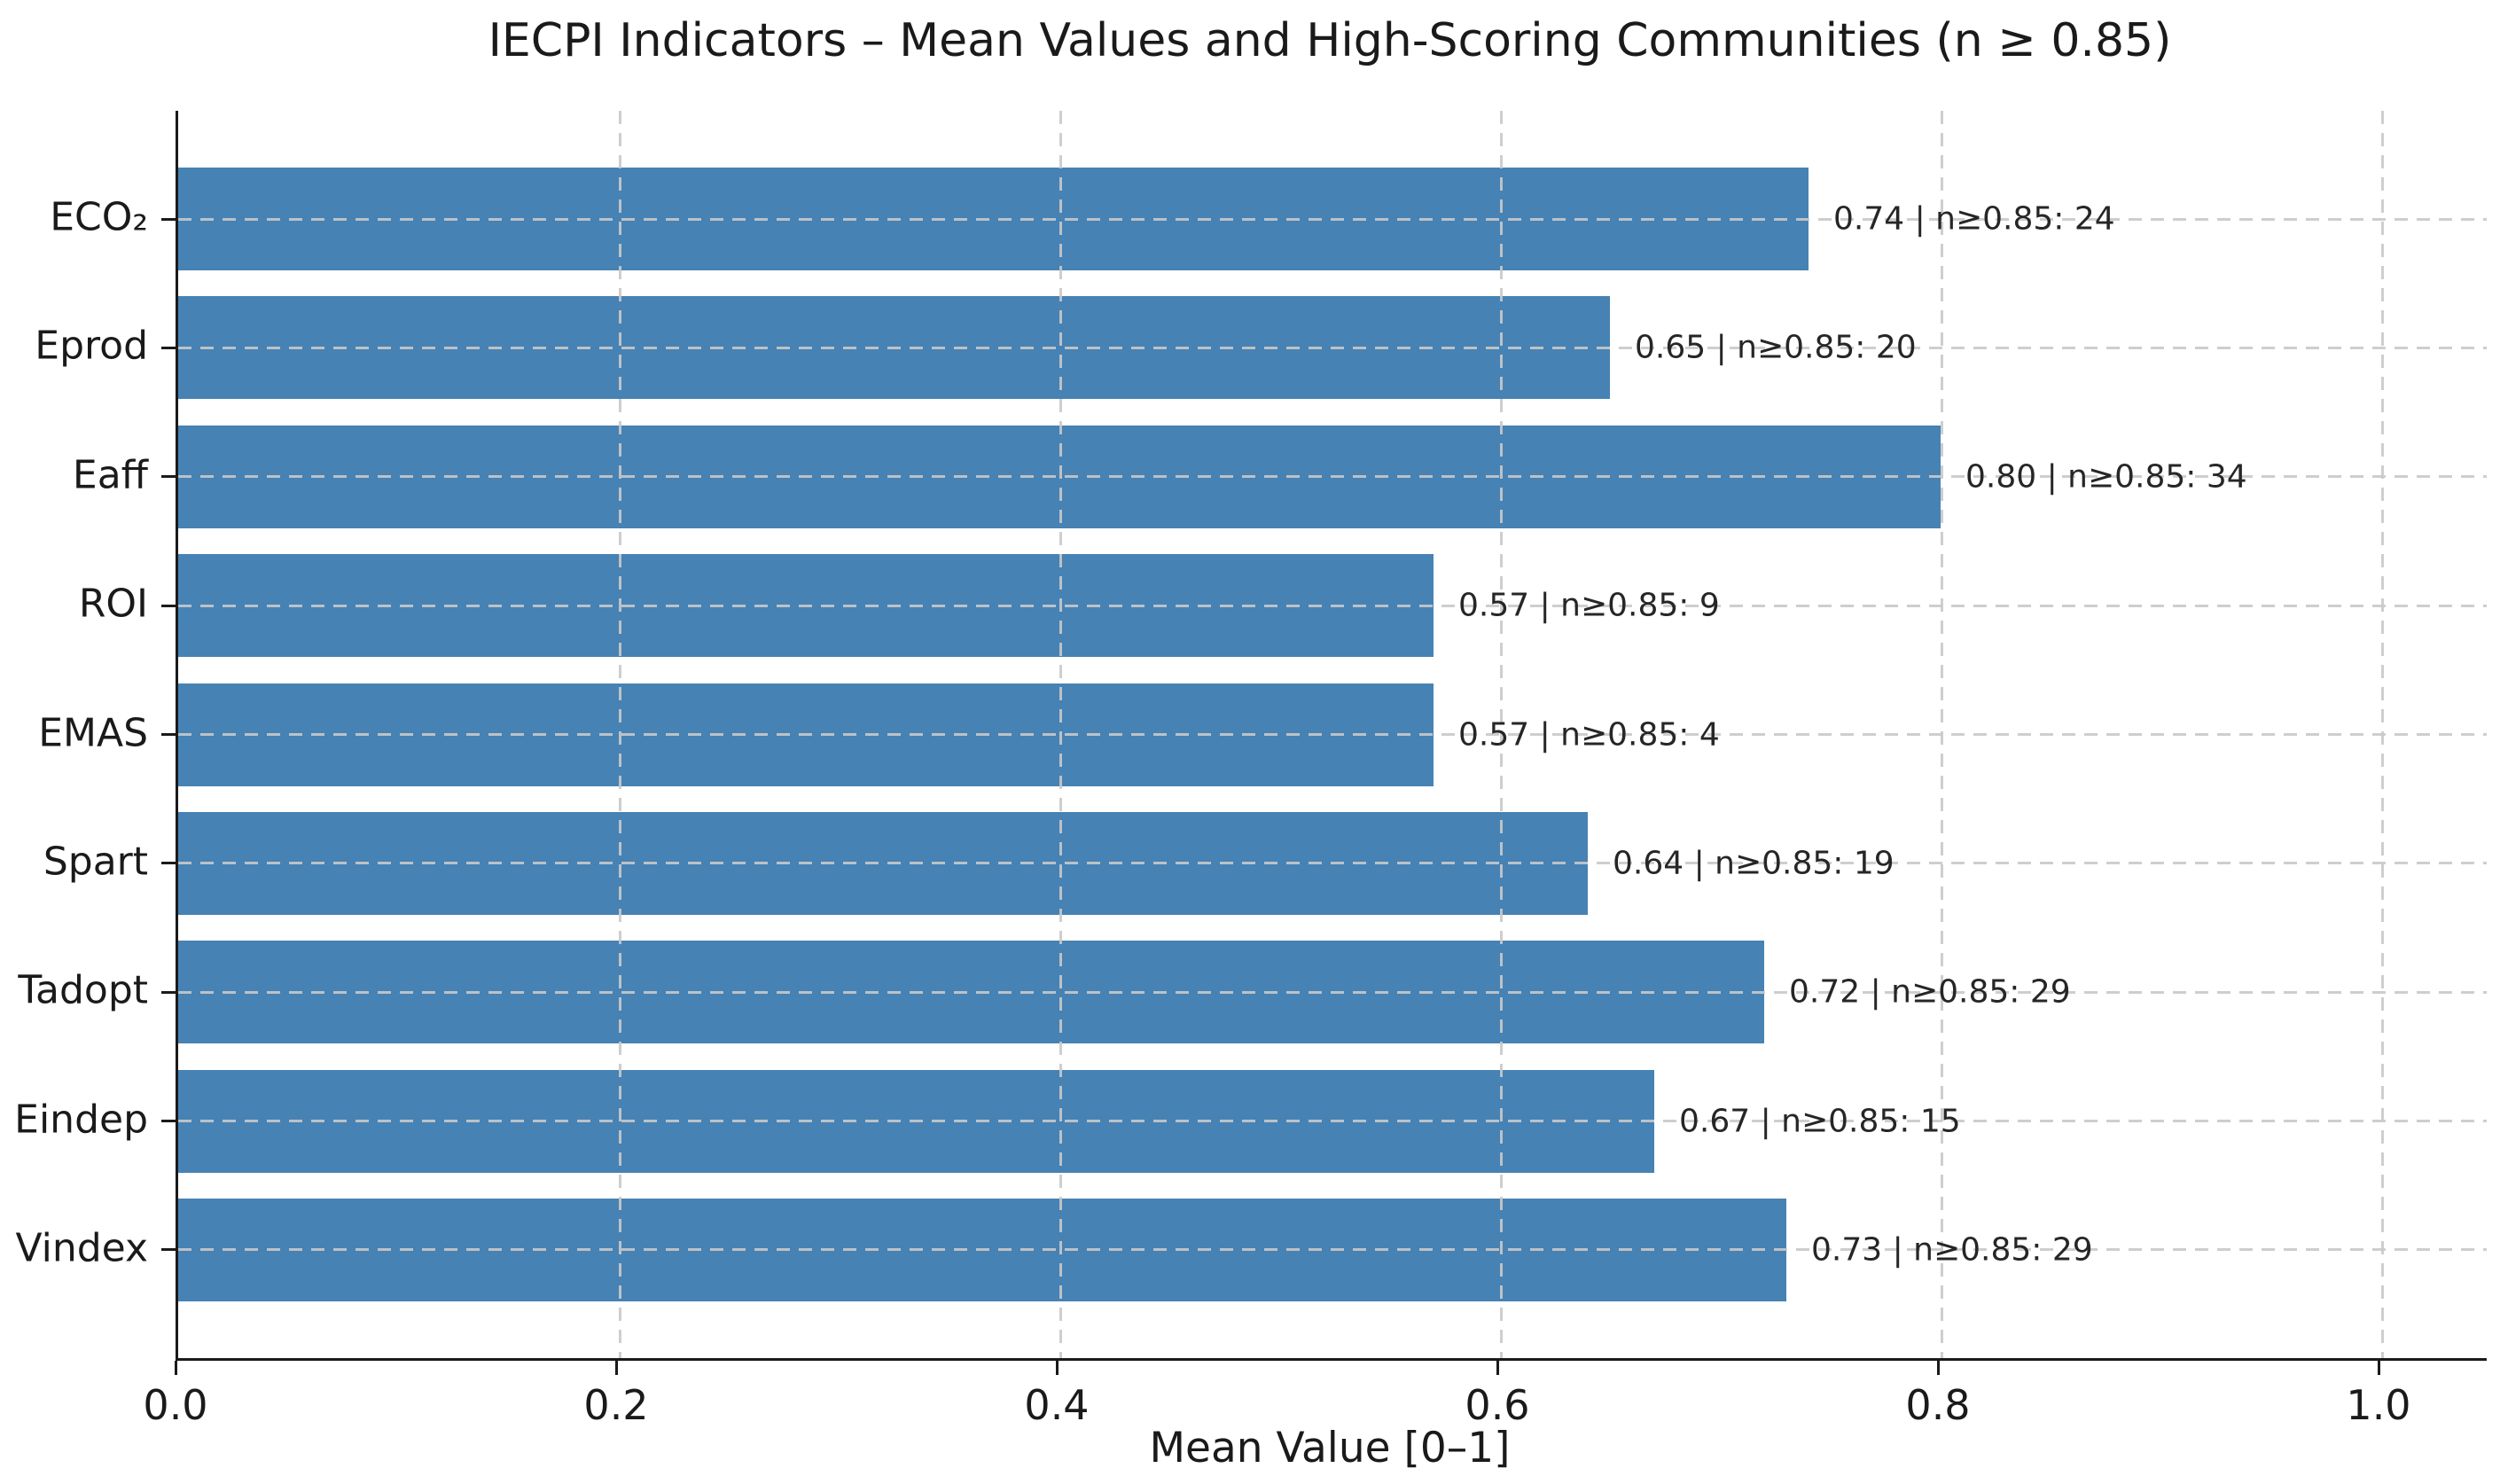 This screenshot has width=2500, height=1484. Describe the element at coordinates (83, 990) in the screenshot. I see `y-tick-label-Tadopt: Tadopt` at that location.